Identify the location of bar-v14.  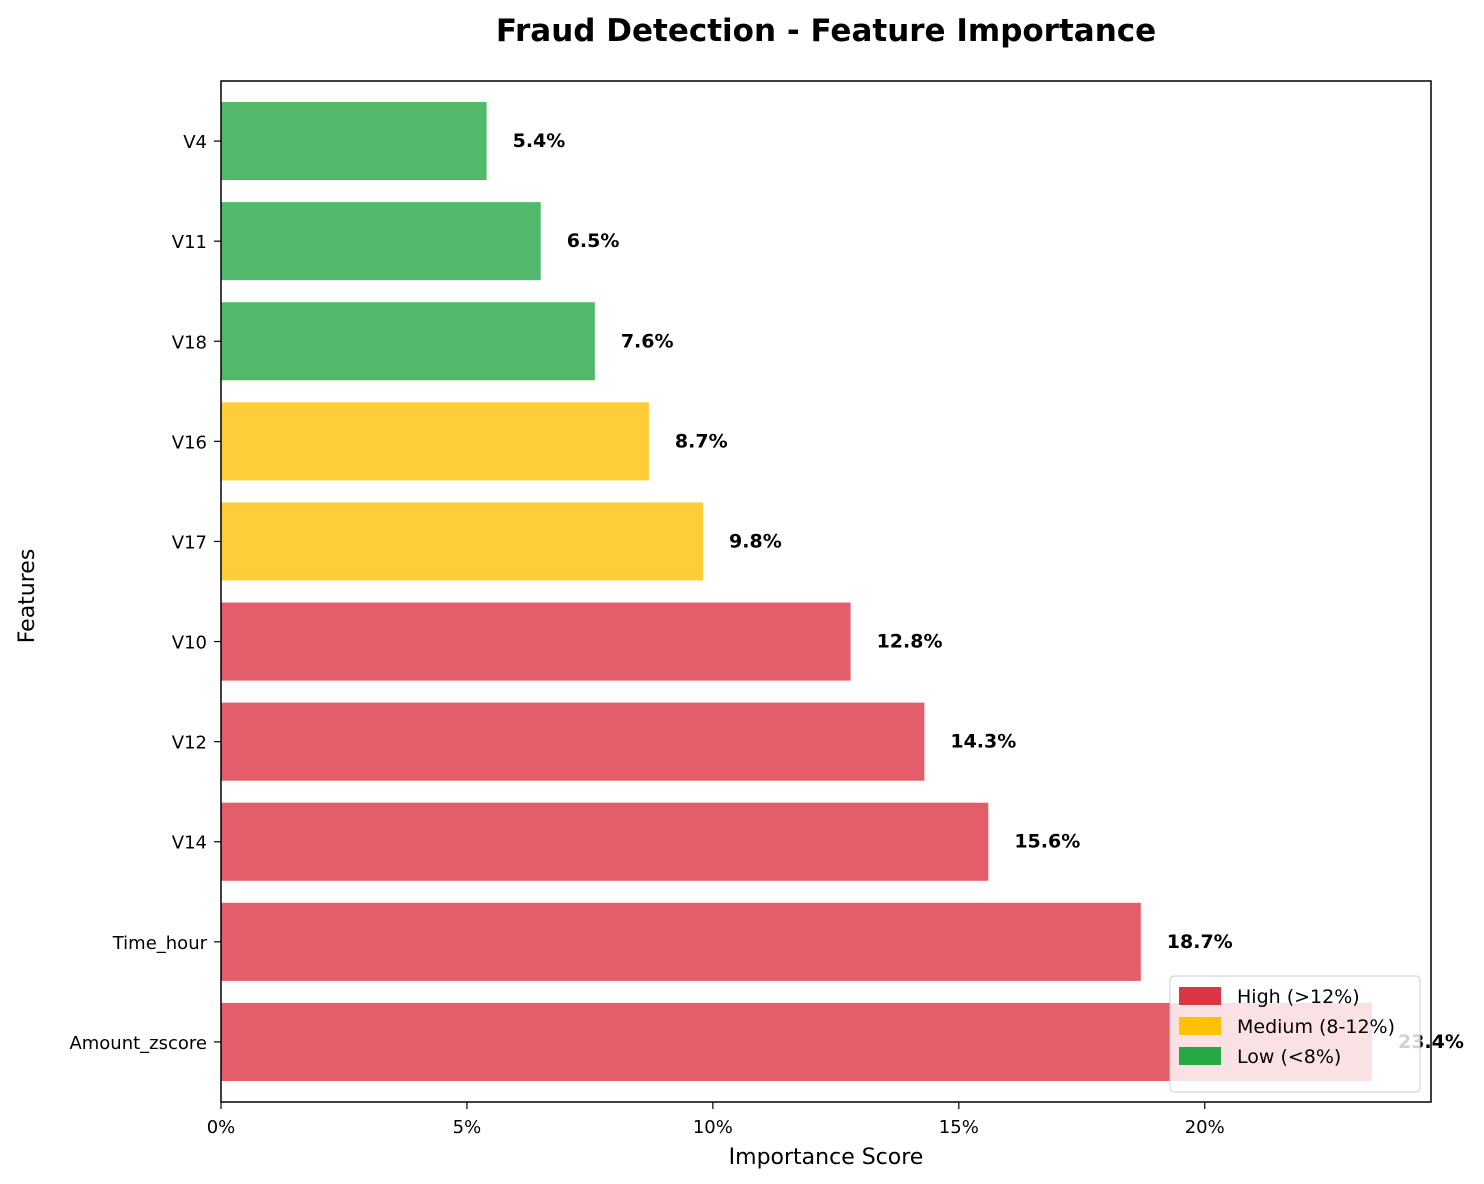
(605, 841).